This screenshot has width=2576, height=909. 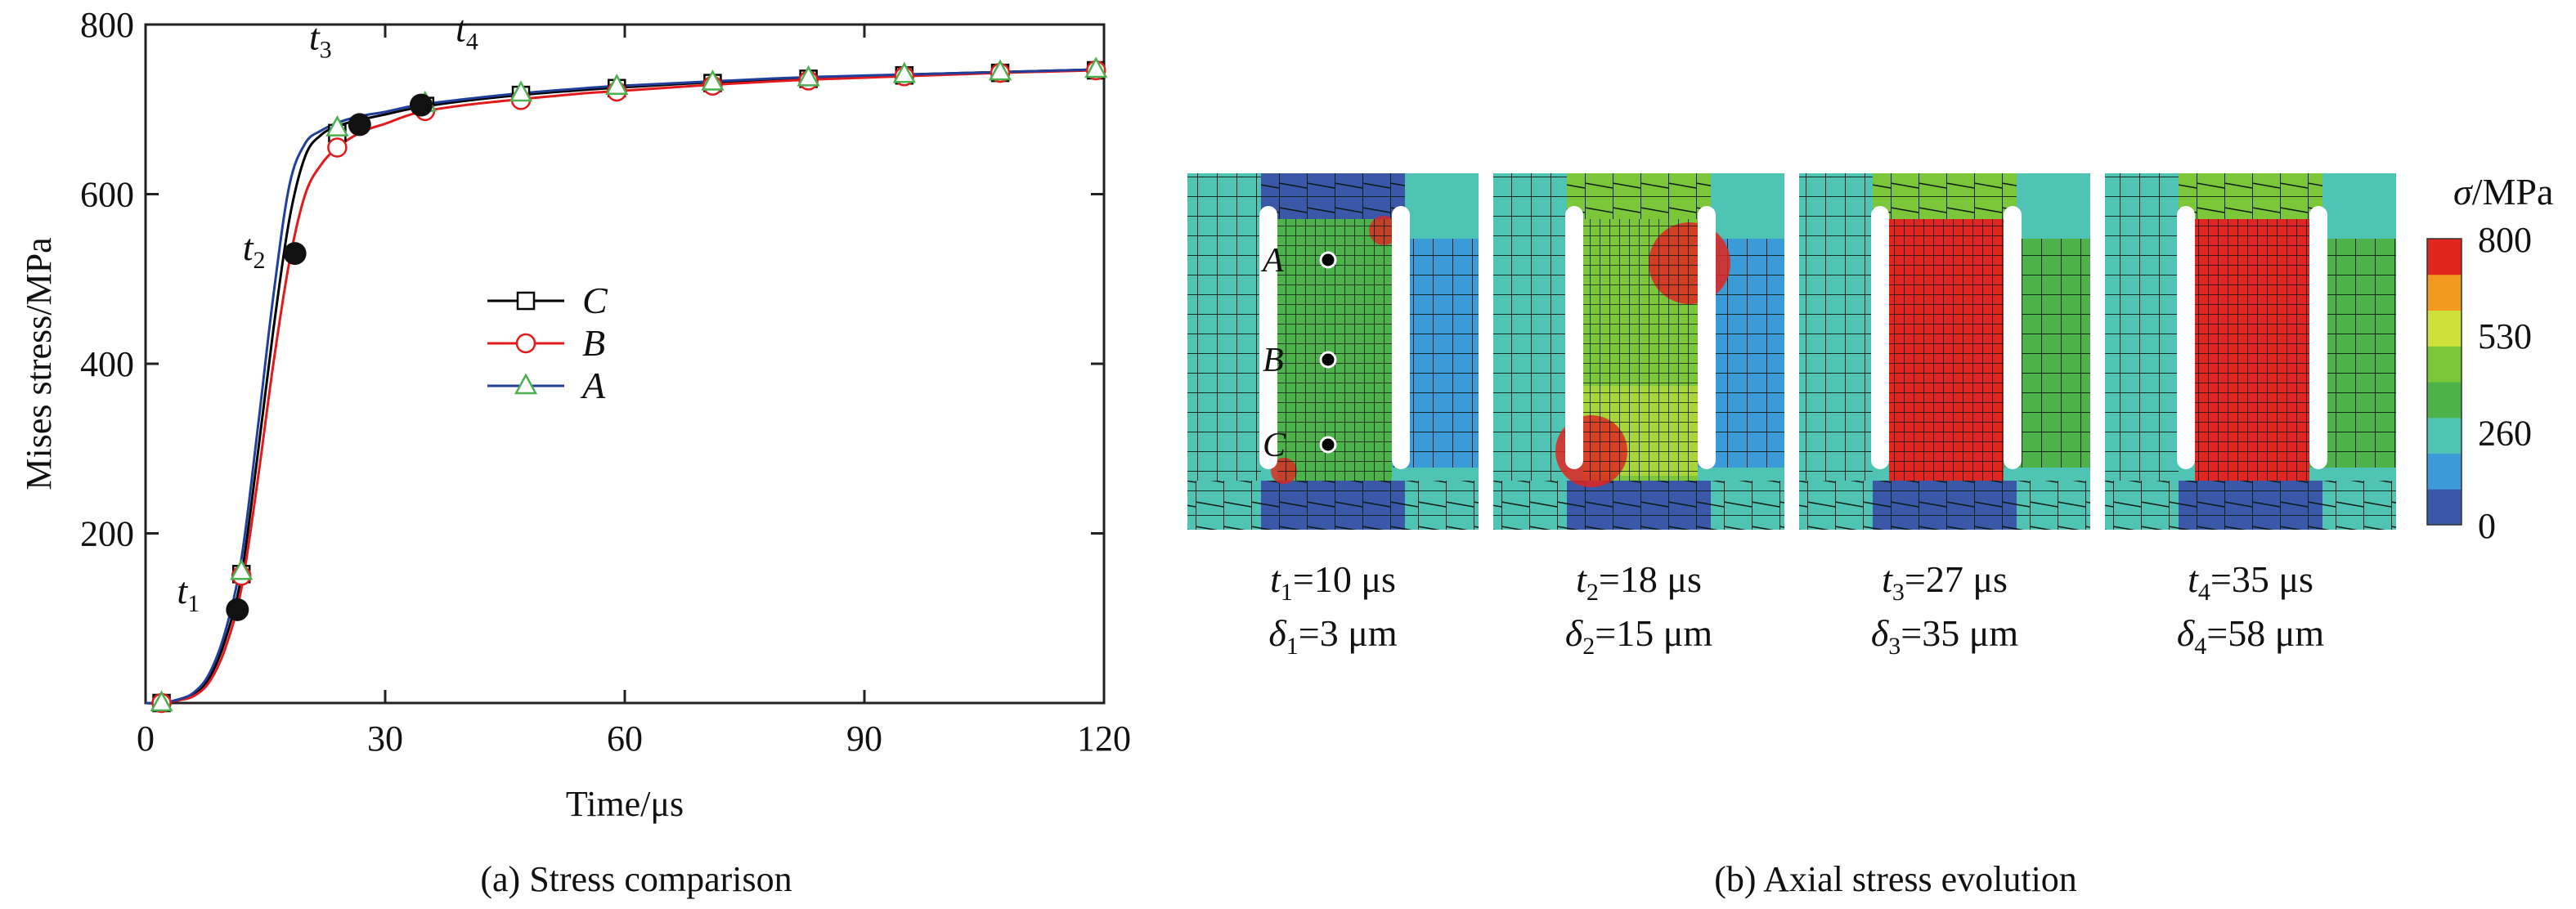 I want to click on panel-time-label: t2=18 μs, so click(x=1639, y=582).